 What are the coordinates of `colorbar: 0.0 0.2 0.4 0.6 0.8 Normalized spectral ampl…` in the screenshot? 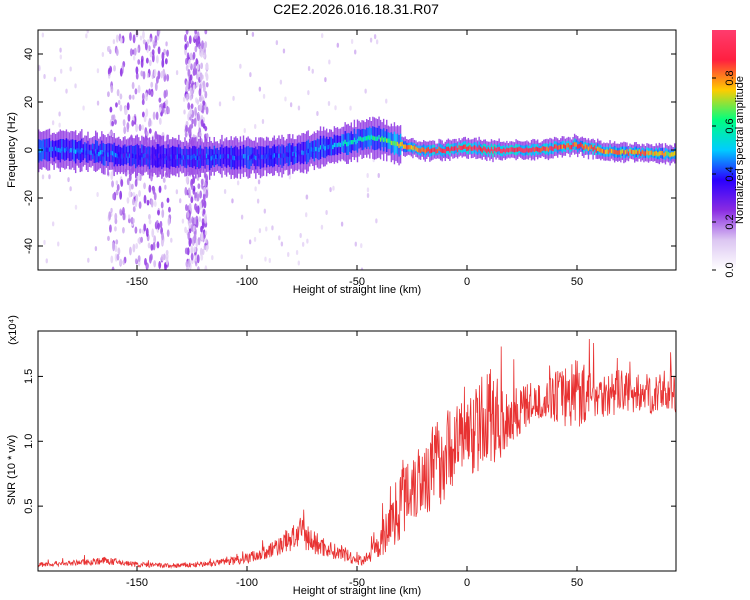 It's located at (729, 154).